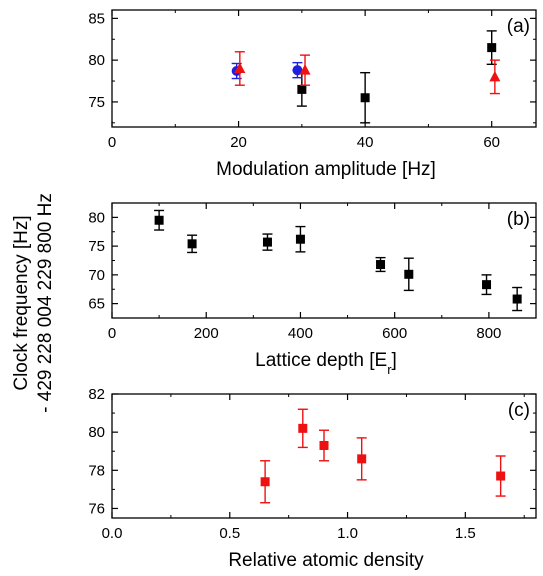  I want to click on x-tick-label: 400, so click(300, 333).